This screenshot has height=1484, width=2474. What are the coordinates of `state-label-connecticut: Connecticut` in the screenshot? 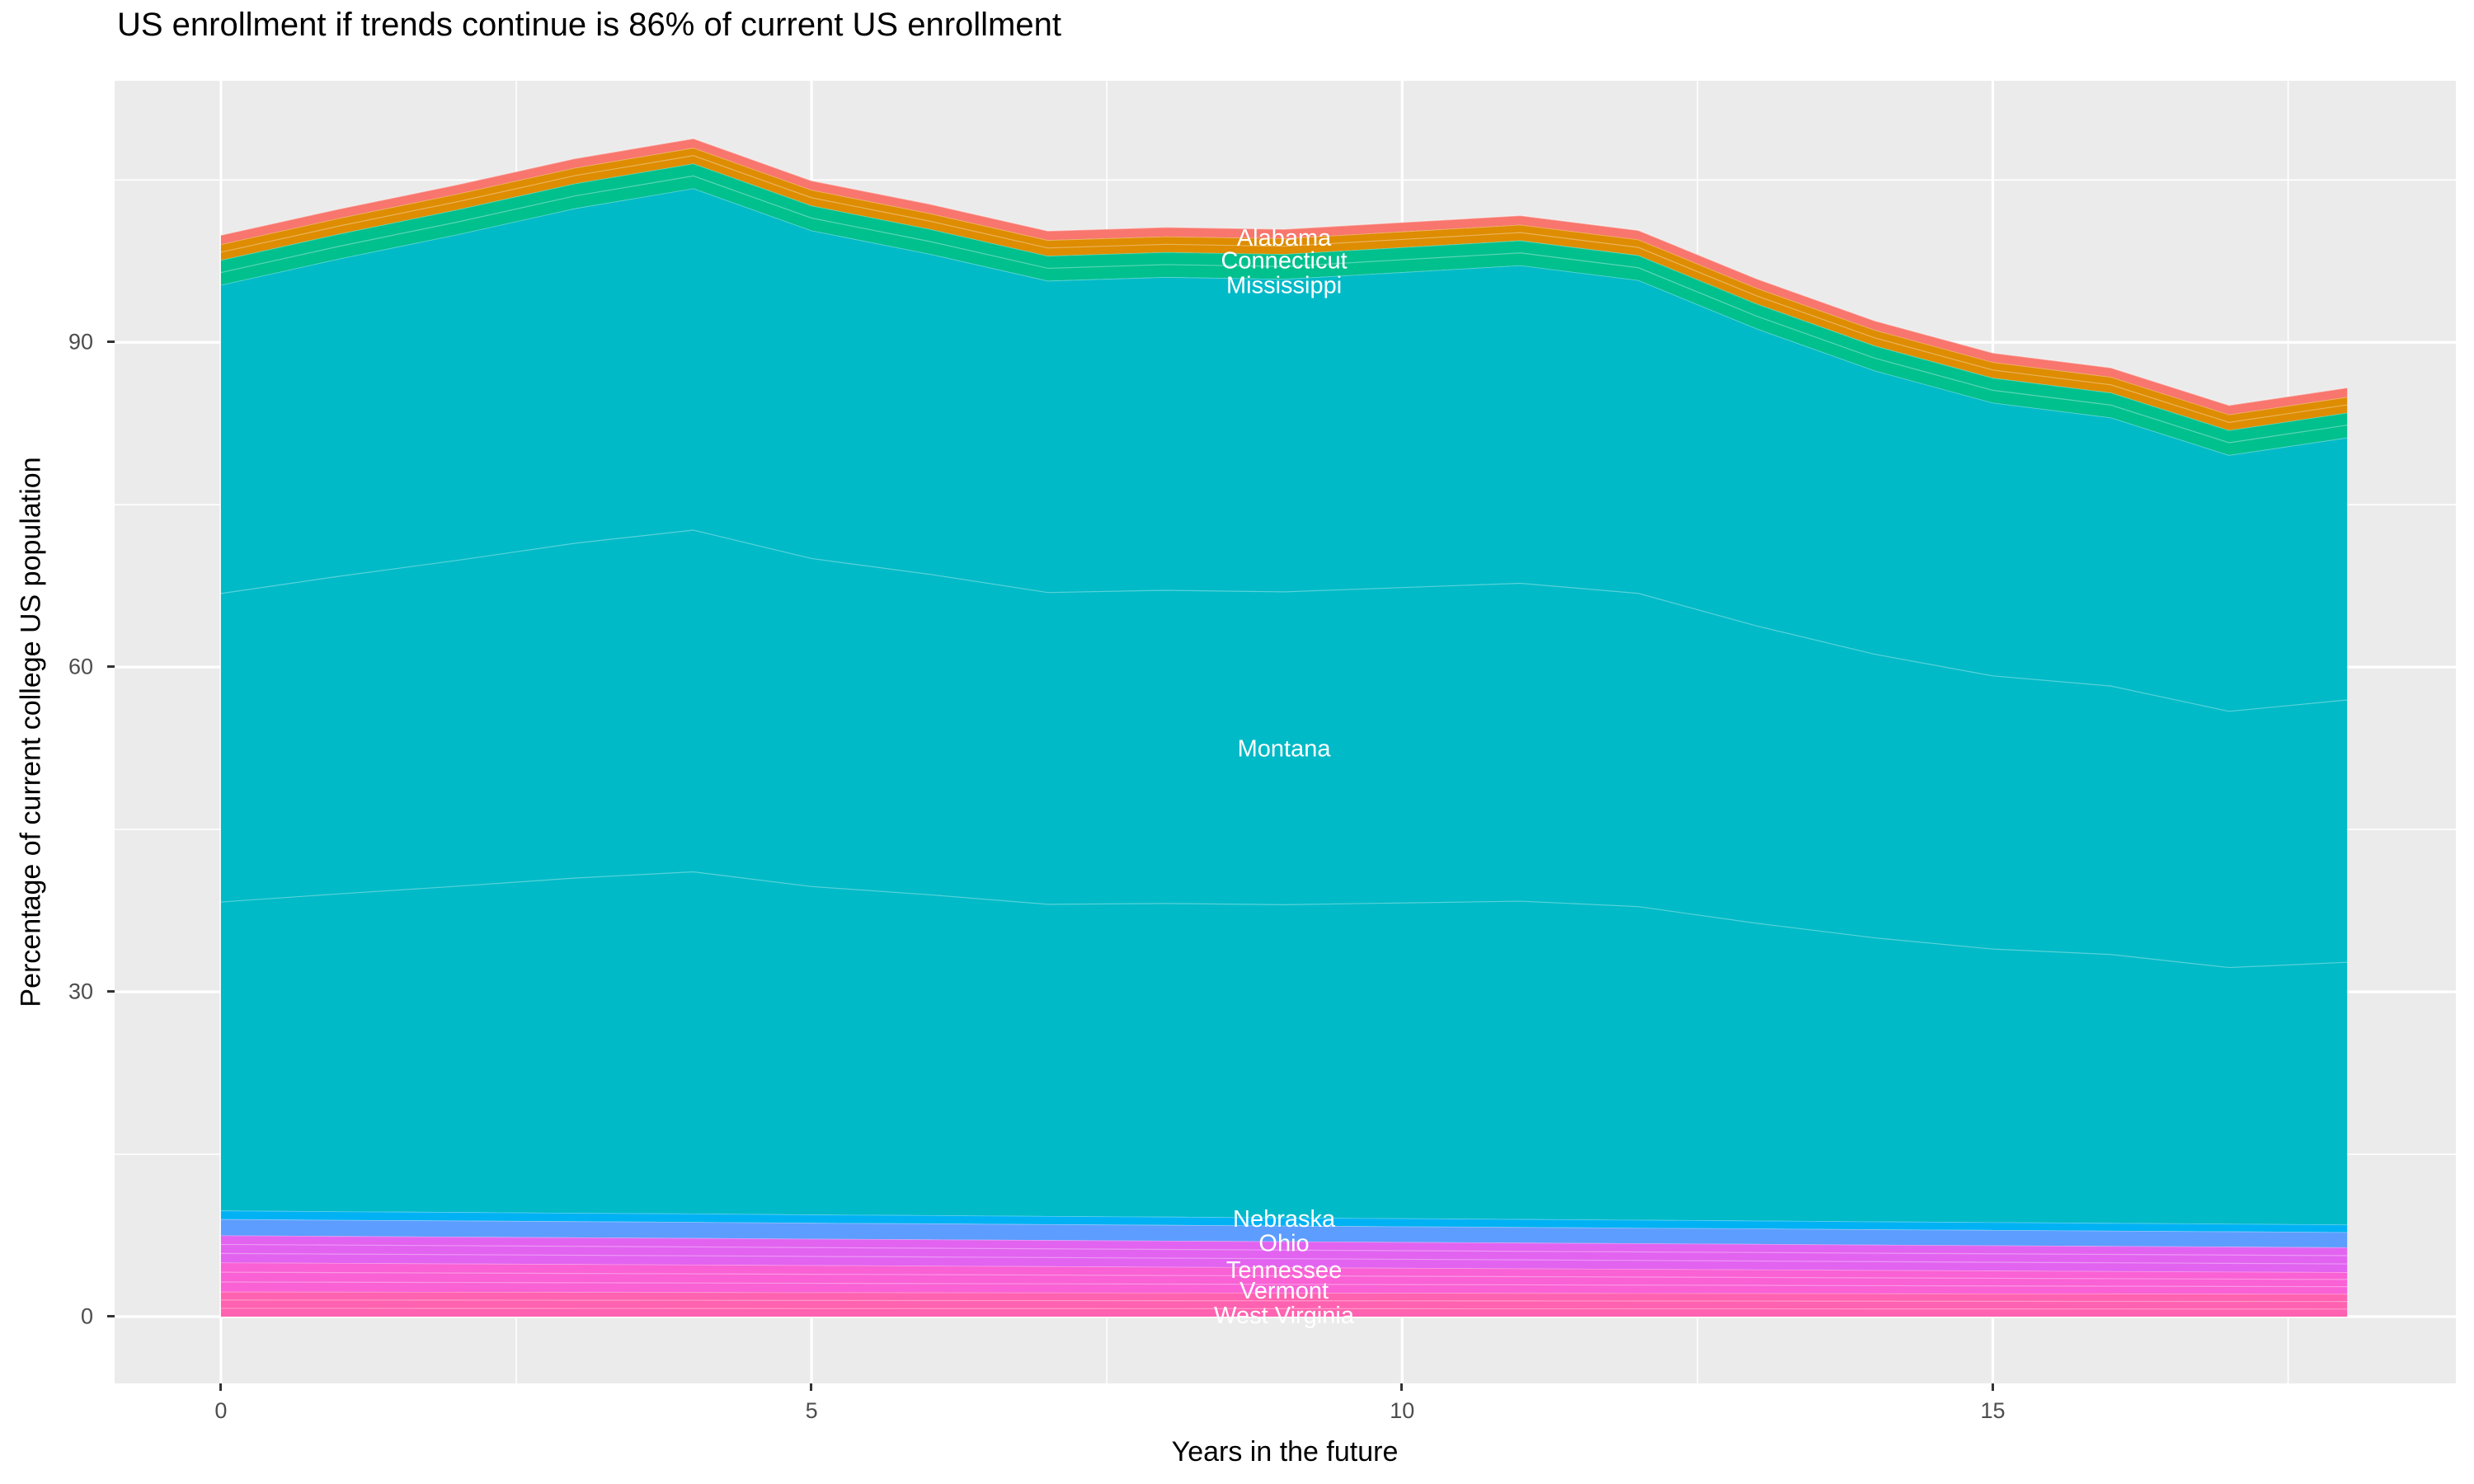 It's located at (1284, 260).